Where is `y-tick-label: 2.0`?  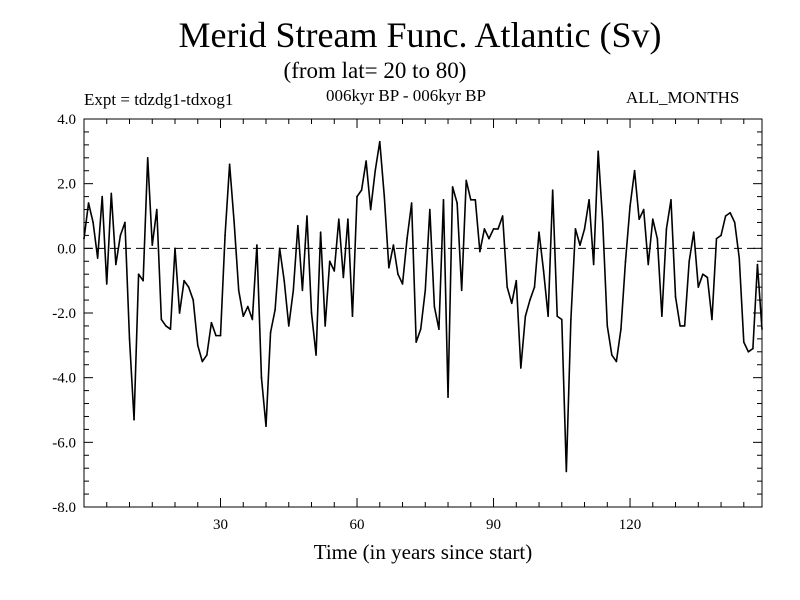
y-tick-label: 2.0 is located at coordinates (66, 185).